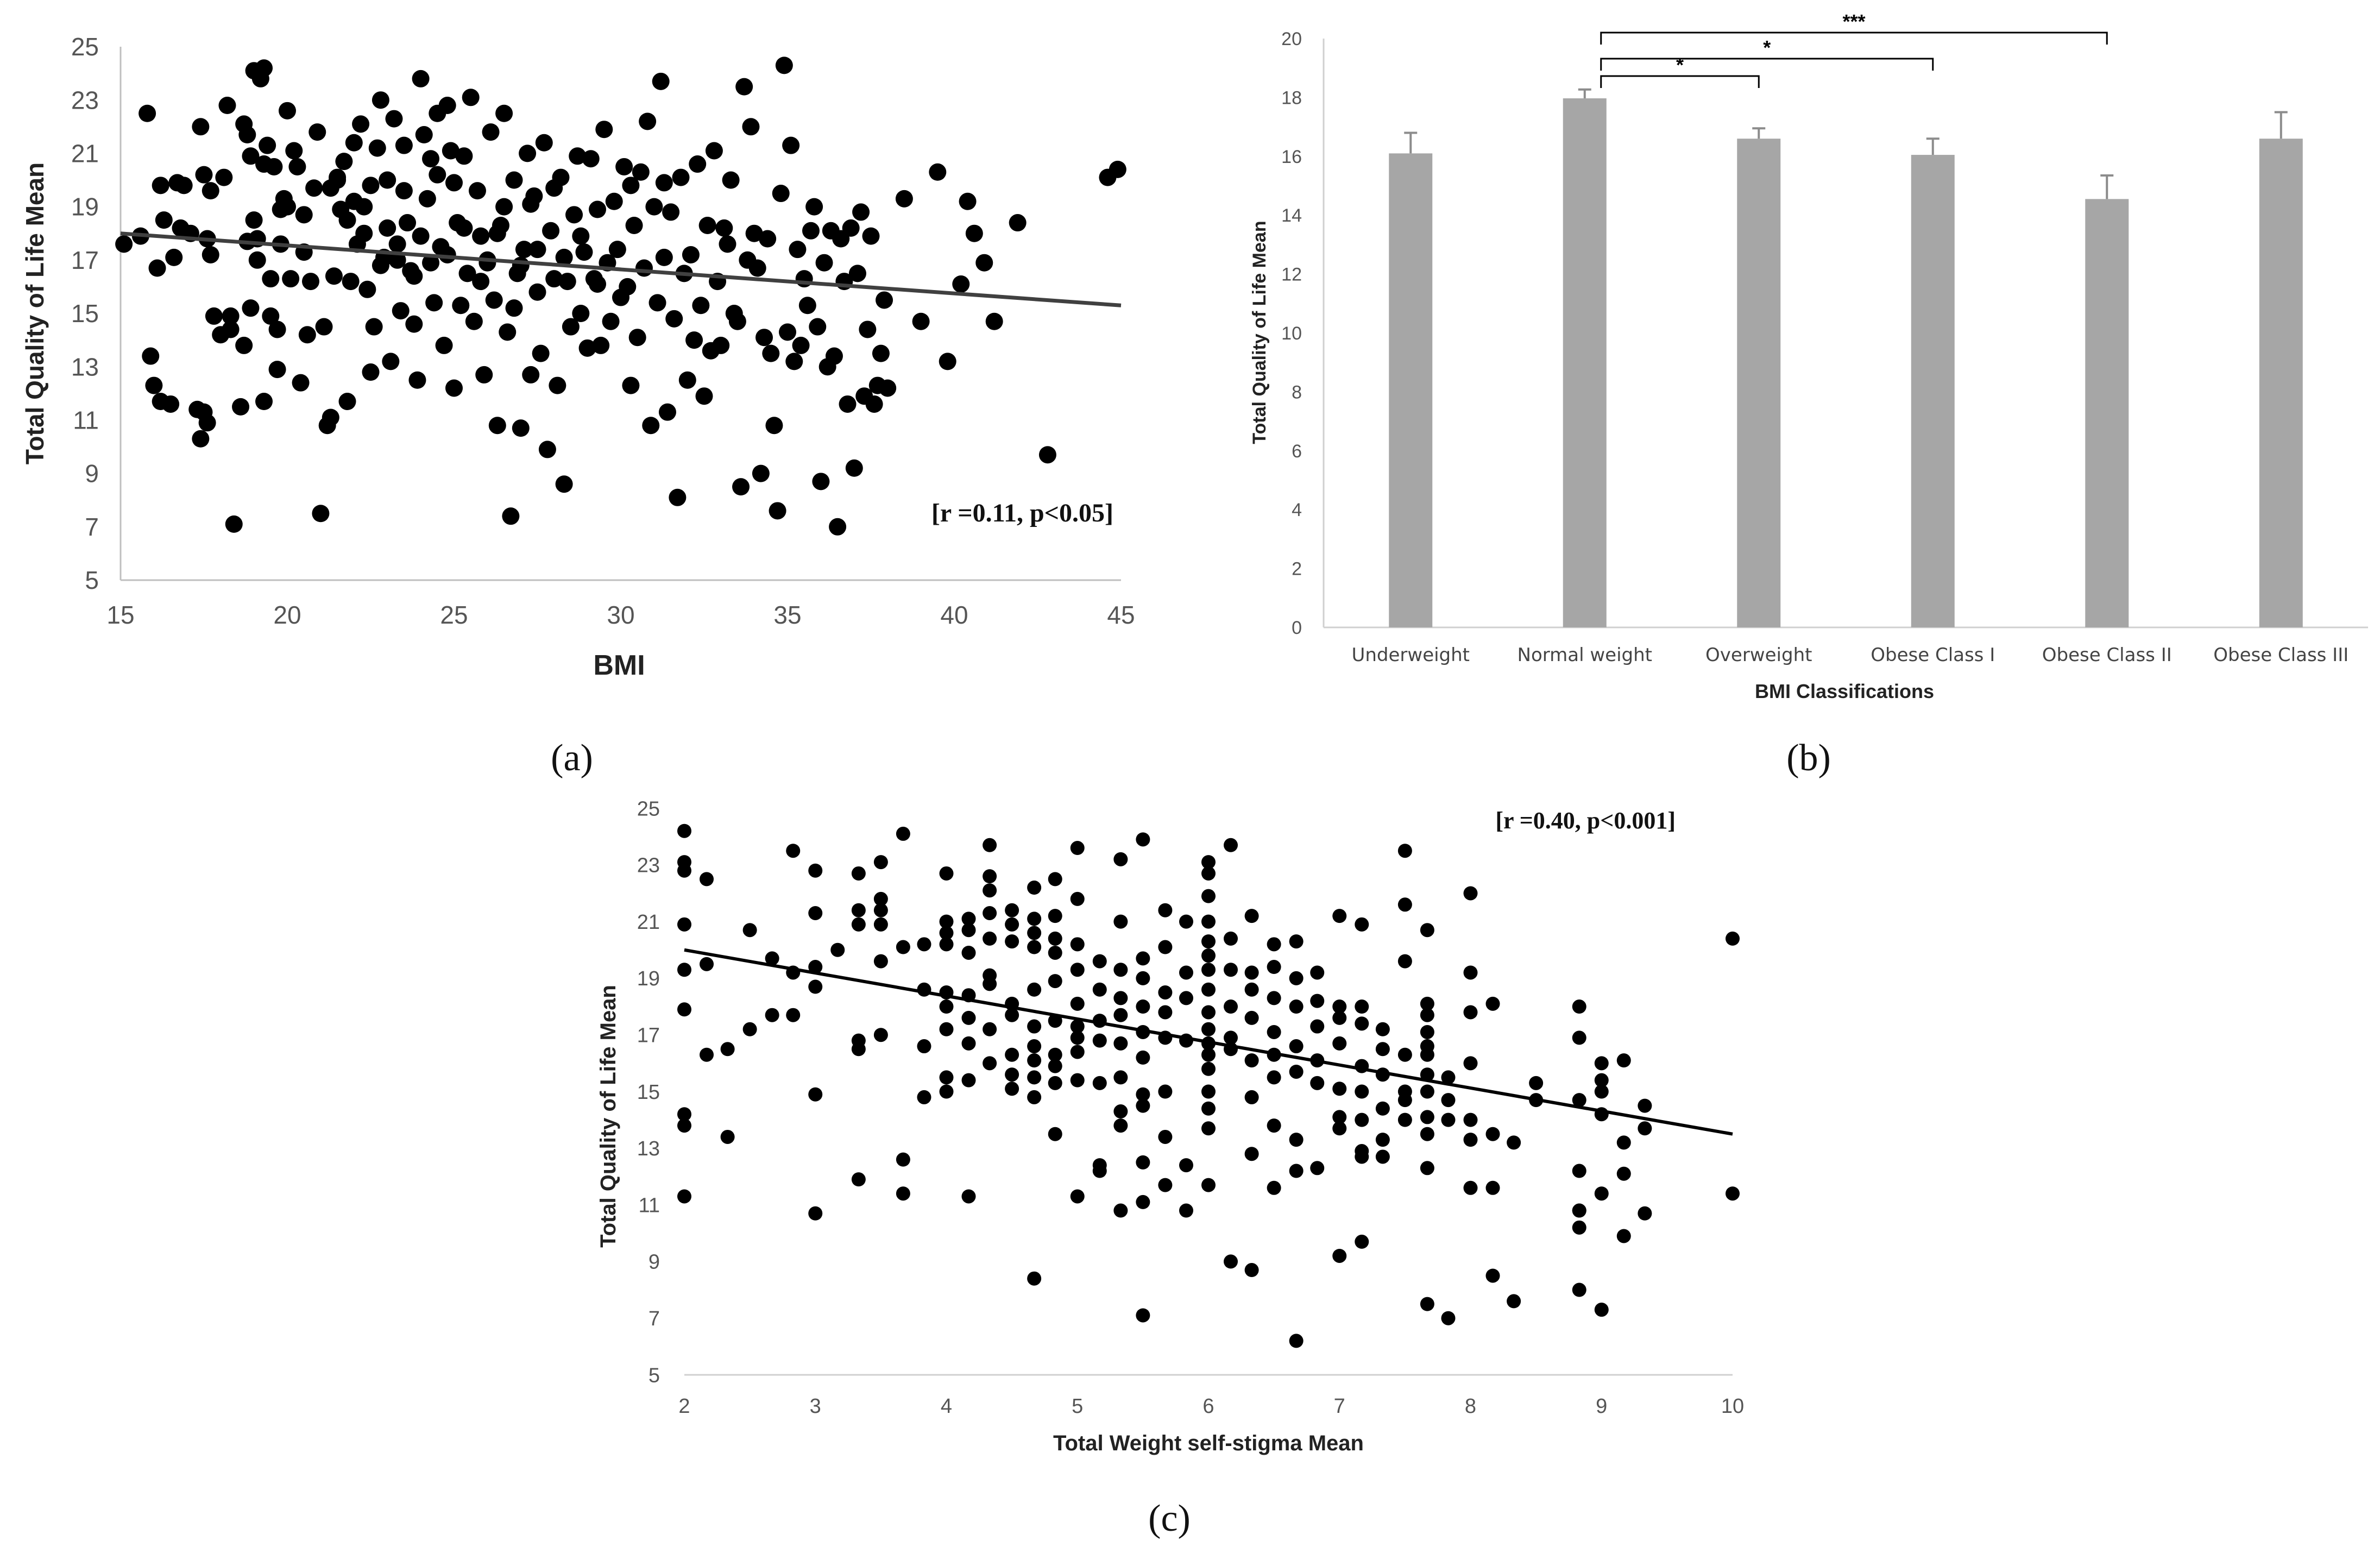  I want to click on panel-a-y-tick-label: 17, so click(85, 260).